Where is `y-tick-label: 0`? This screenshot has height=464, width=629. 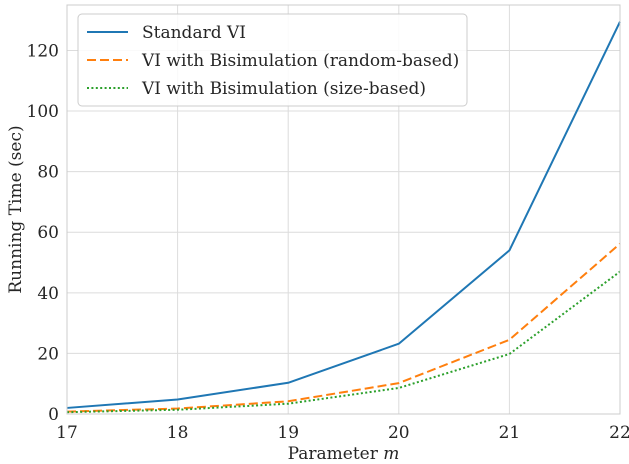 y-tick-label: 0 is located at coordinates (53, 415).